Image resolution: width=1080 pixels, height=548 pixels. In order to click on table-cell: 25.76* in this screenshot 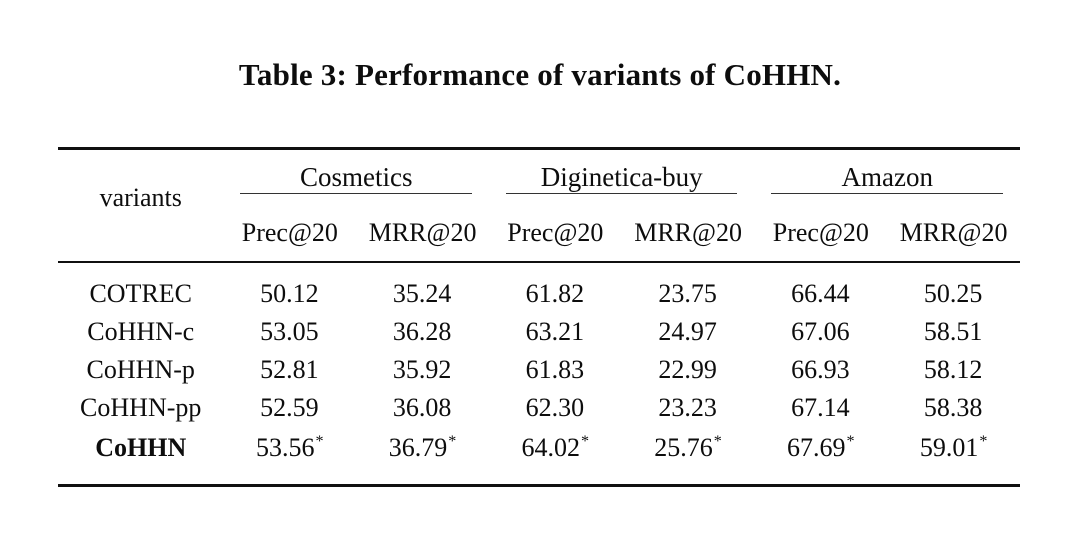, I will do `click(688, 447)`.